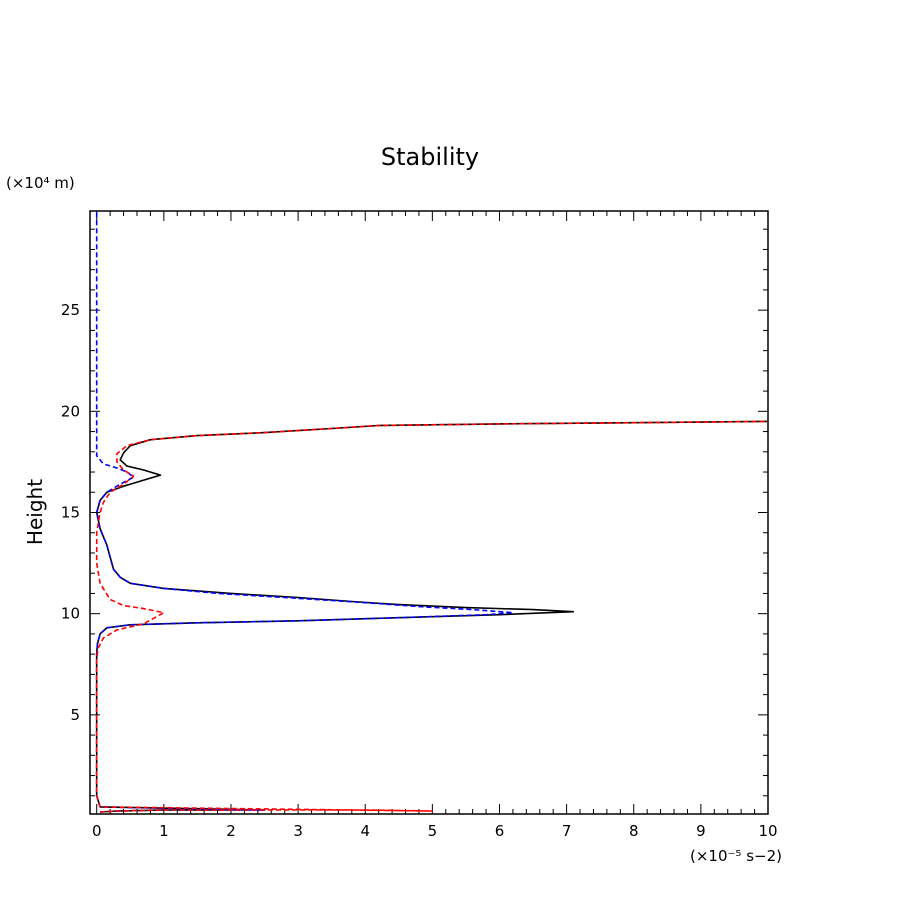 This screenshot has height=904, width=904. What do you see at coordinates (40, 183) in the screenshot?
I see `y-unit-label: (×10⁴ m)` at bounding box center [40, 183].